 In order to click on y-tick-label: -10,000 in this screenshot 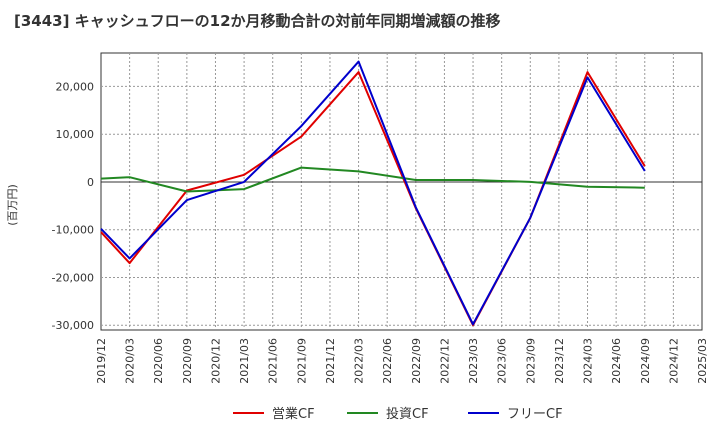, I will do `click(73, 230)`.